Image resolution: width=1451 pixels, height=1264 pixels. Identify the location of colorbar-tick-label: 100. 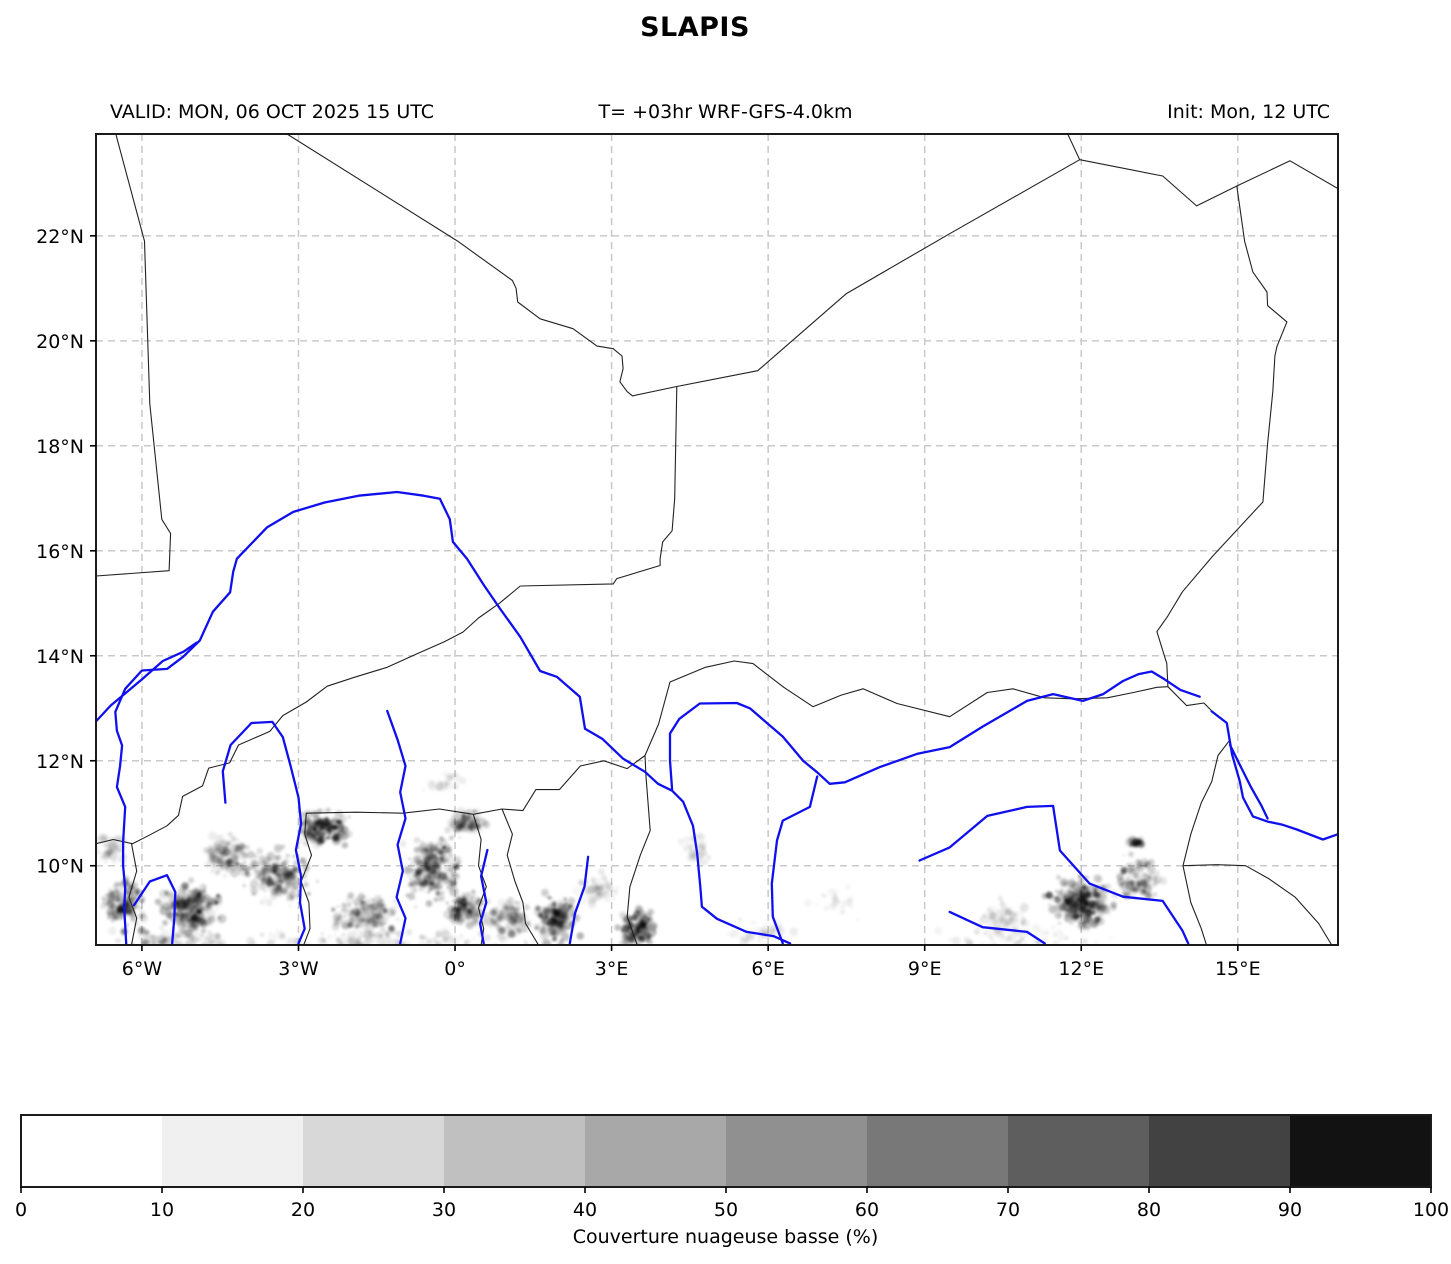
(1431, 1210).